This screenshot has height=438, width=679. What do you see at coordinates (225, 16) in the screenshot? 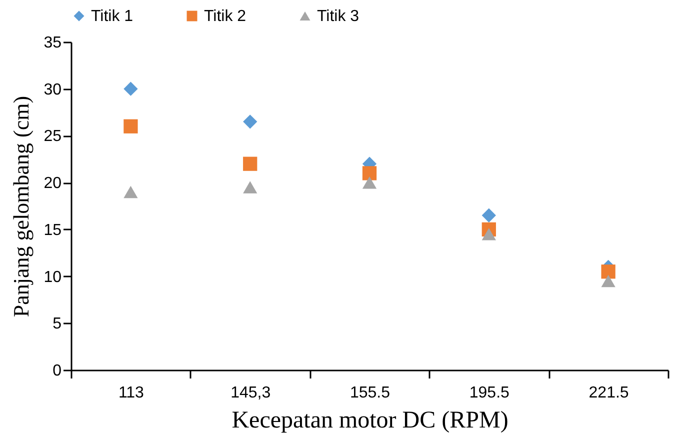
I see `legend-label: Titik 2` at bounding box center [225, 16].